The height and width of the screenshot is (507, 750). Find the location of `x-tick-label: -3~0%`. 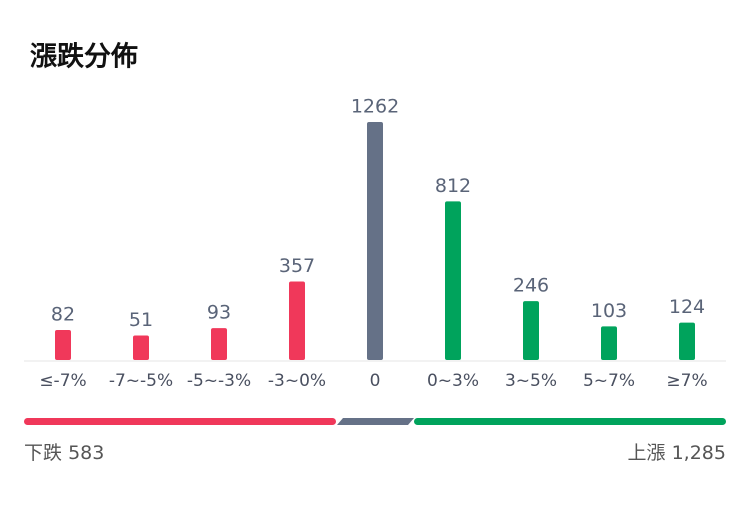

x-tick-label: -3~0% is located at coordinates (297, 381).